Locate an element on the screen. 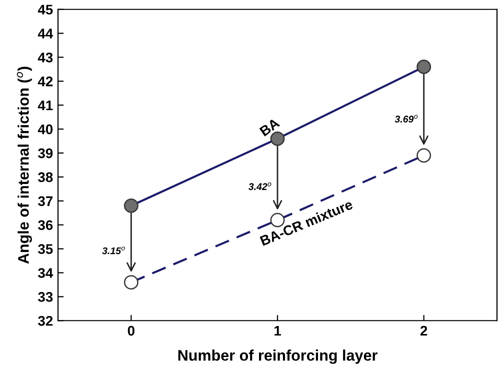  text: BA is located at coordinates (269, 127).